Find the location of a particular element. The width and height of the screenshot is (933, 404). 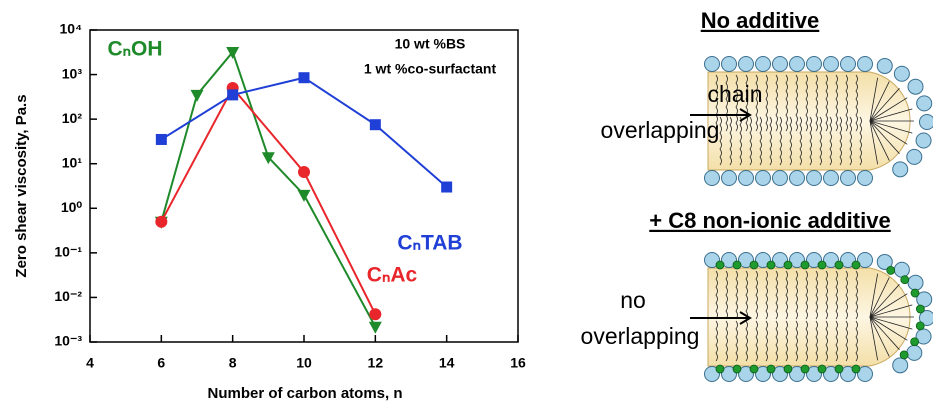

micelle is located at coordinates (809, 317).